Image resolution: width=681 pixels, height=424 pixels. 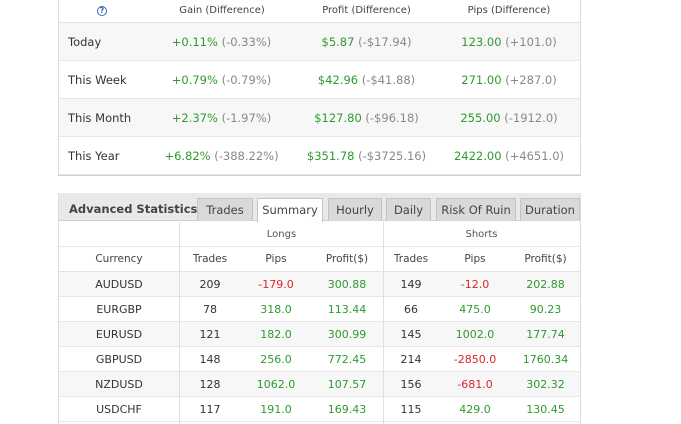 I want to click on long-profit-cell: 107.57, so click(x=347, y=384).